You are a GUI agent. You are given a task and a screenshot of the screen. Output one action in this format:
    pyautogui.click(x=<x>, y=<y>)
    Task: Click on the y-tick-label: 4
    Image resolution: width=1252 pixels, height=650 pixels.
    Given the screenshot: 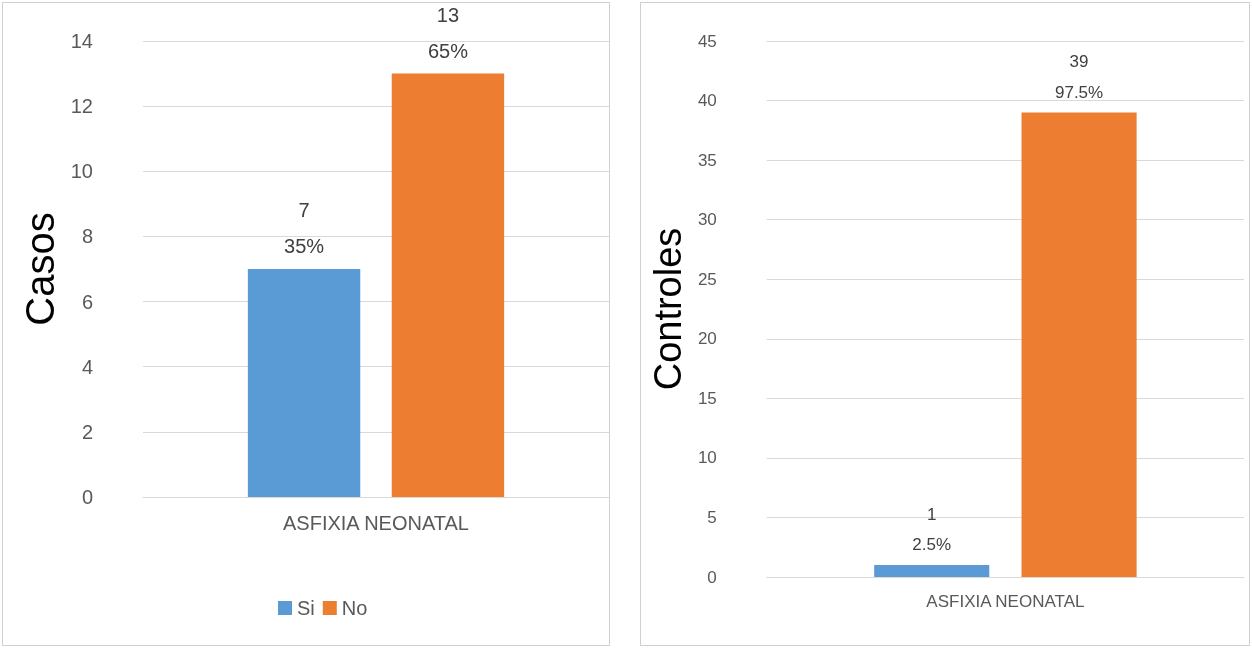 What is the action you would take?
    pyautogui.click(x=87, y=366)
    